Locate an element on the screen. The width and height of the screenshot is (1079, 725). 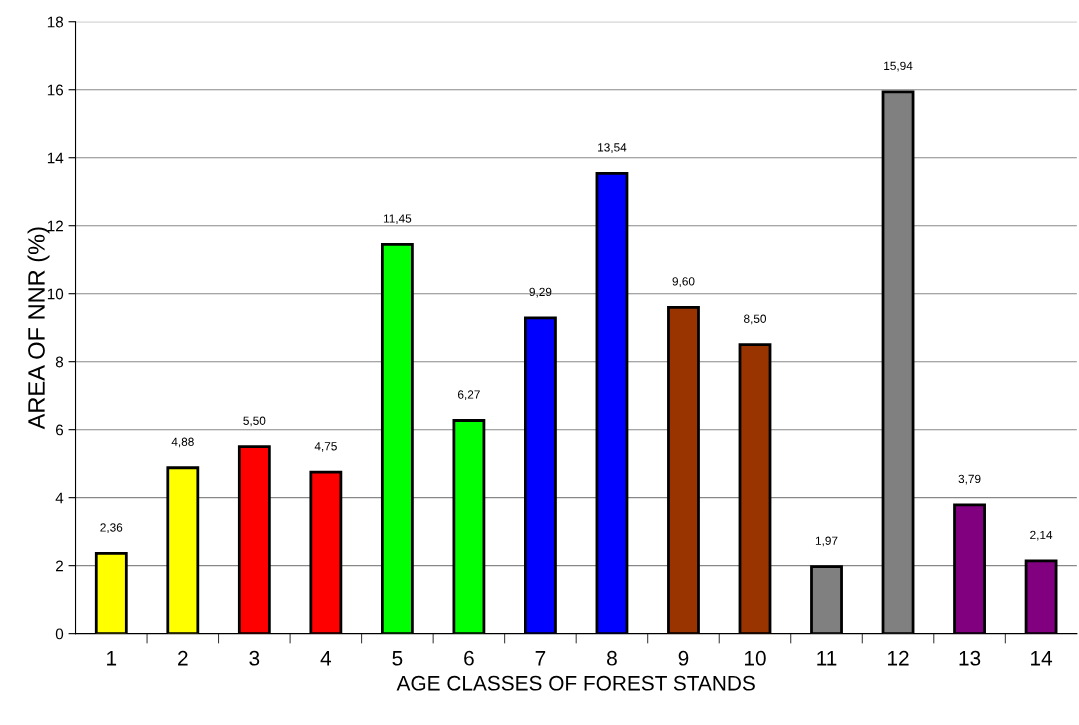
y-tick-label: 4 is located at coordinates (59, 498).